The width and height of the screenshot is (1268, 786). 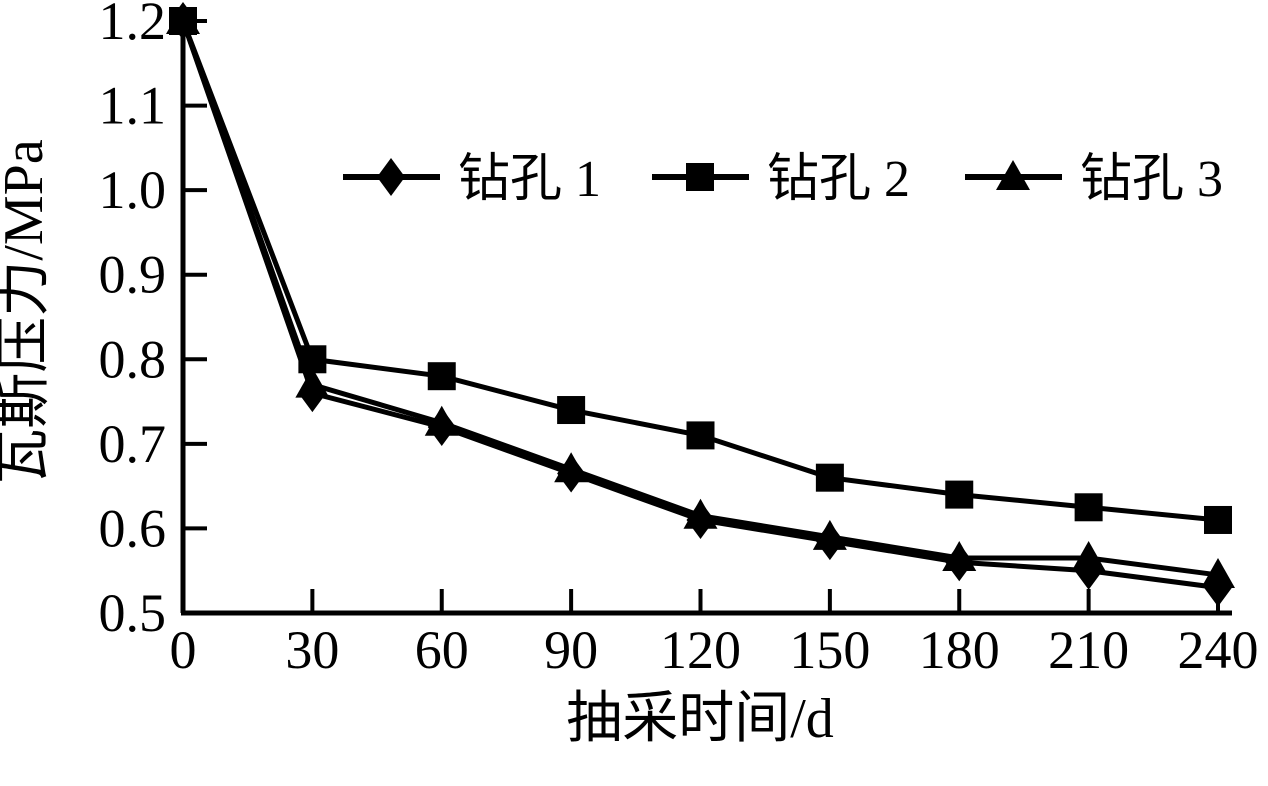 What do you see at coordinates (1151, 179) in the screenshot?
I see `legend-label: 钻孔 3` at bounding box center [1151, 179].